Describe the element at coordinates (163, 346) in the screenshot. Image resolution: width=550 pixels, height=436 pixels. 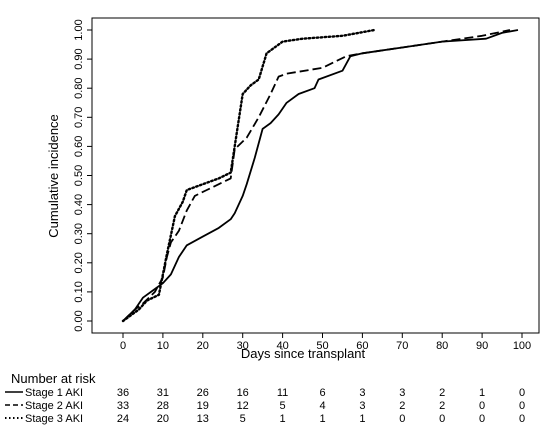
I see `x-tick-label: 10` at that location.